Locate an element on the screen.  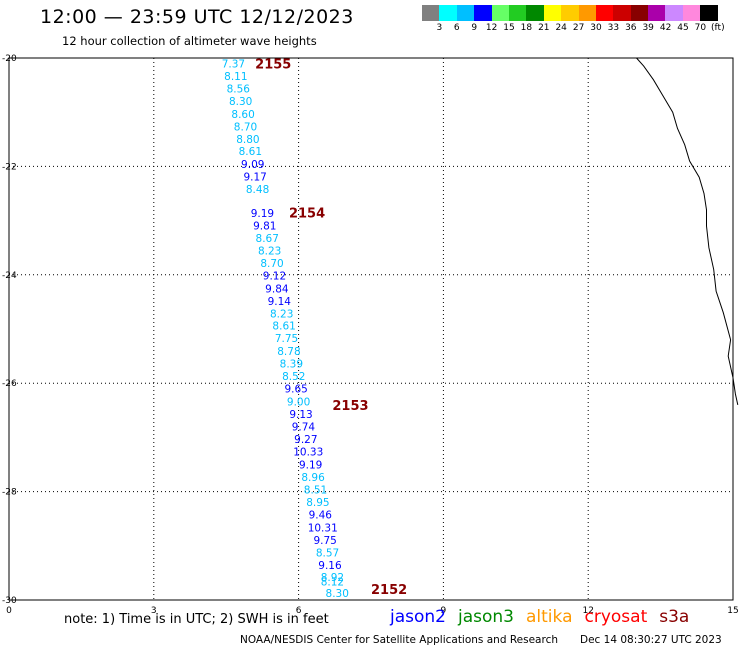
legend-label: 15 is located at coordinates (509, 28).